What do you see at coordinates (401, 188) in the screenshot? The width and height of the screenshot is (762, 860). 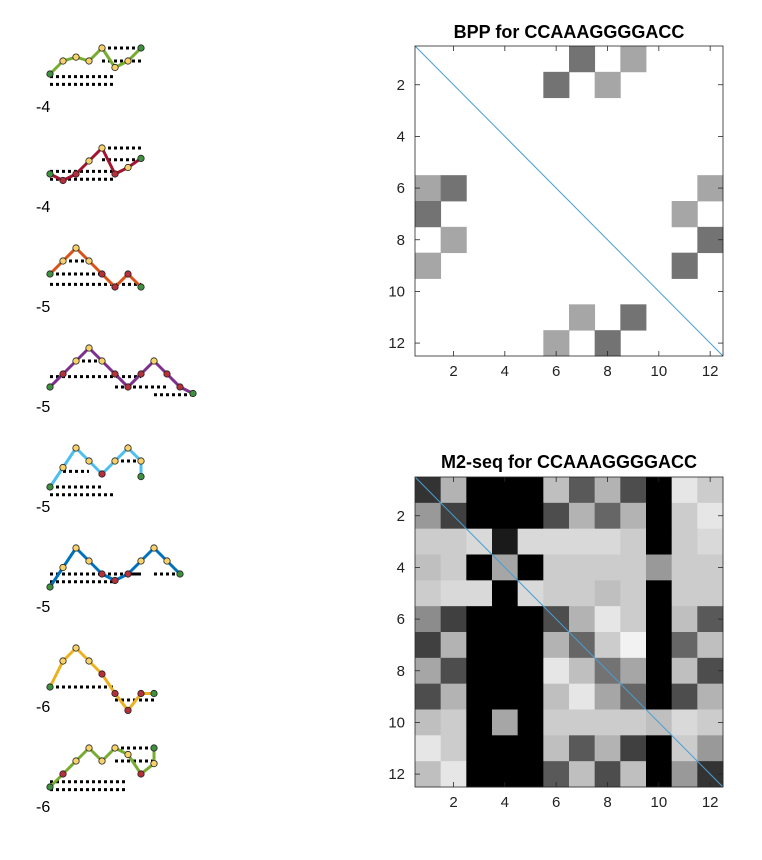 I see `y-tick-label: 6` at bounding box center [401, 188].